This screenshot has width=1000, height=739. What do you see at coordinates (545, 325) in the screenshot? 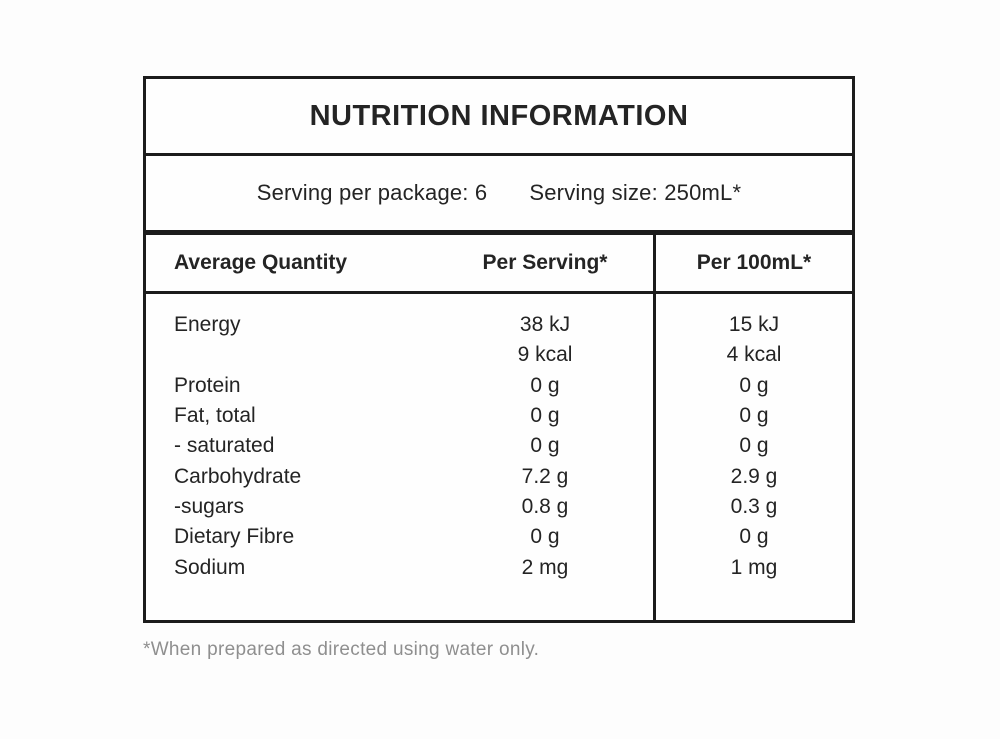
I see `per-serving-value: 38 kJ` at bounding box center [545, 325].